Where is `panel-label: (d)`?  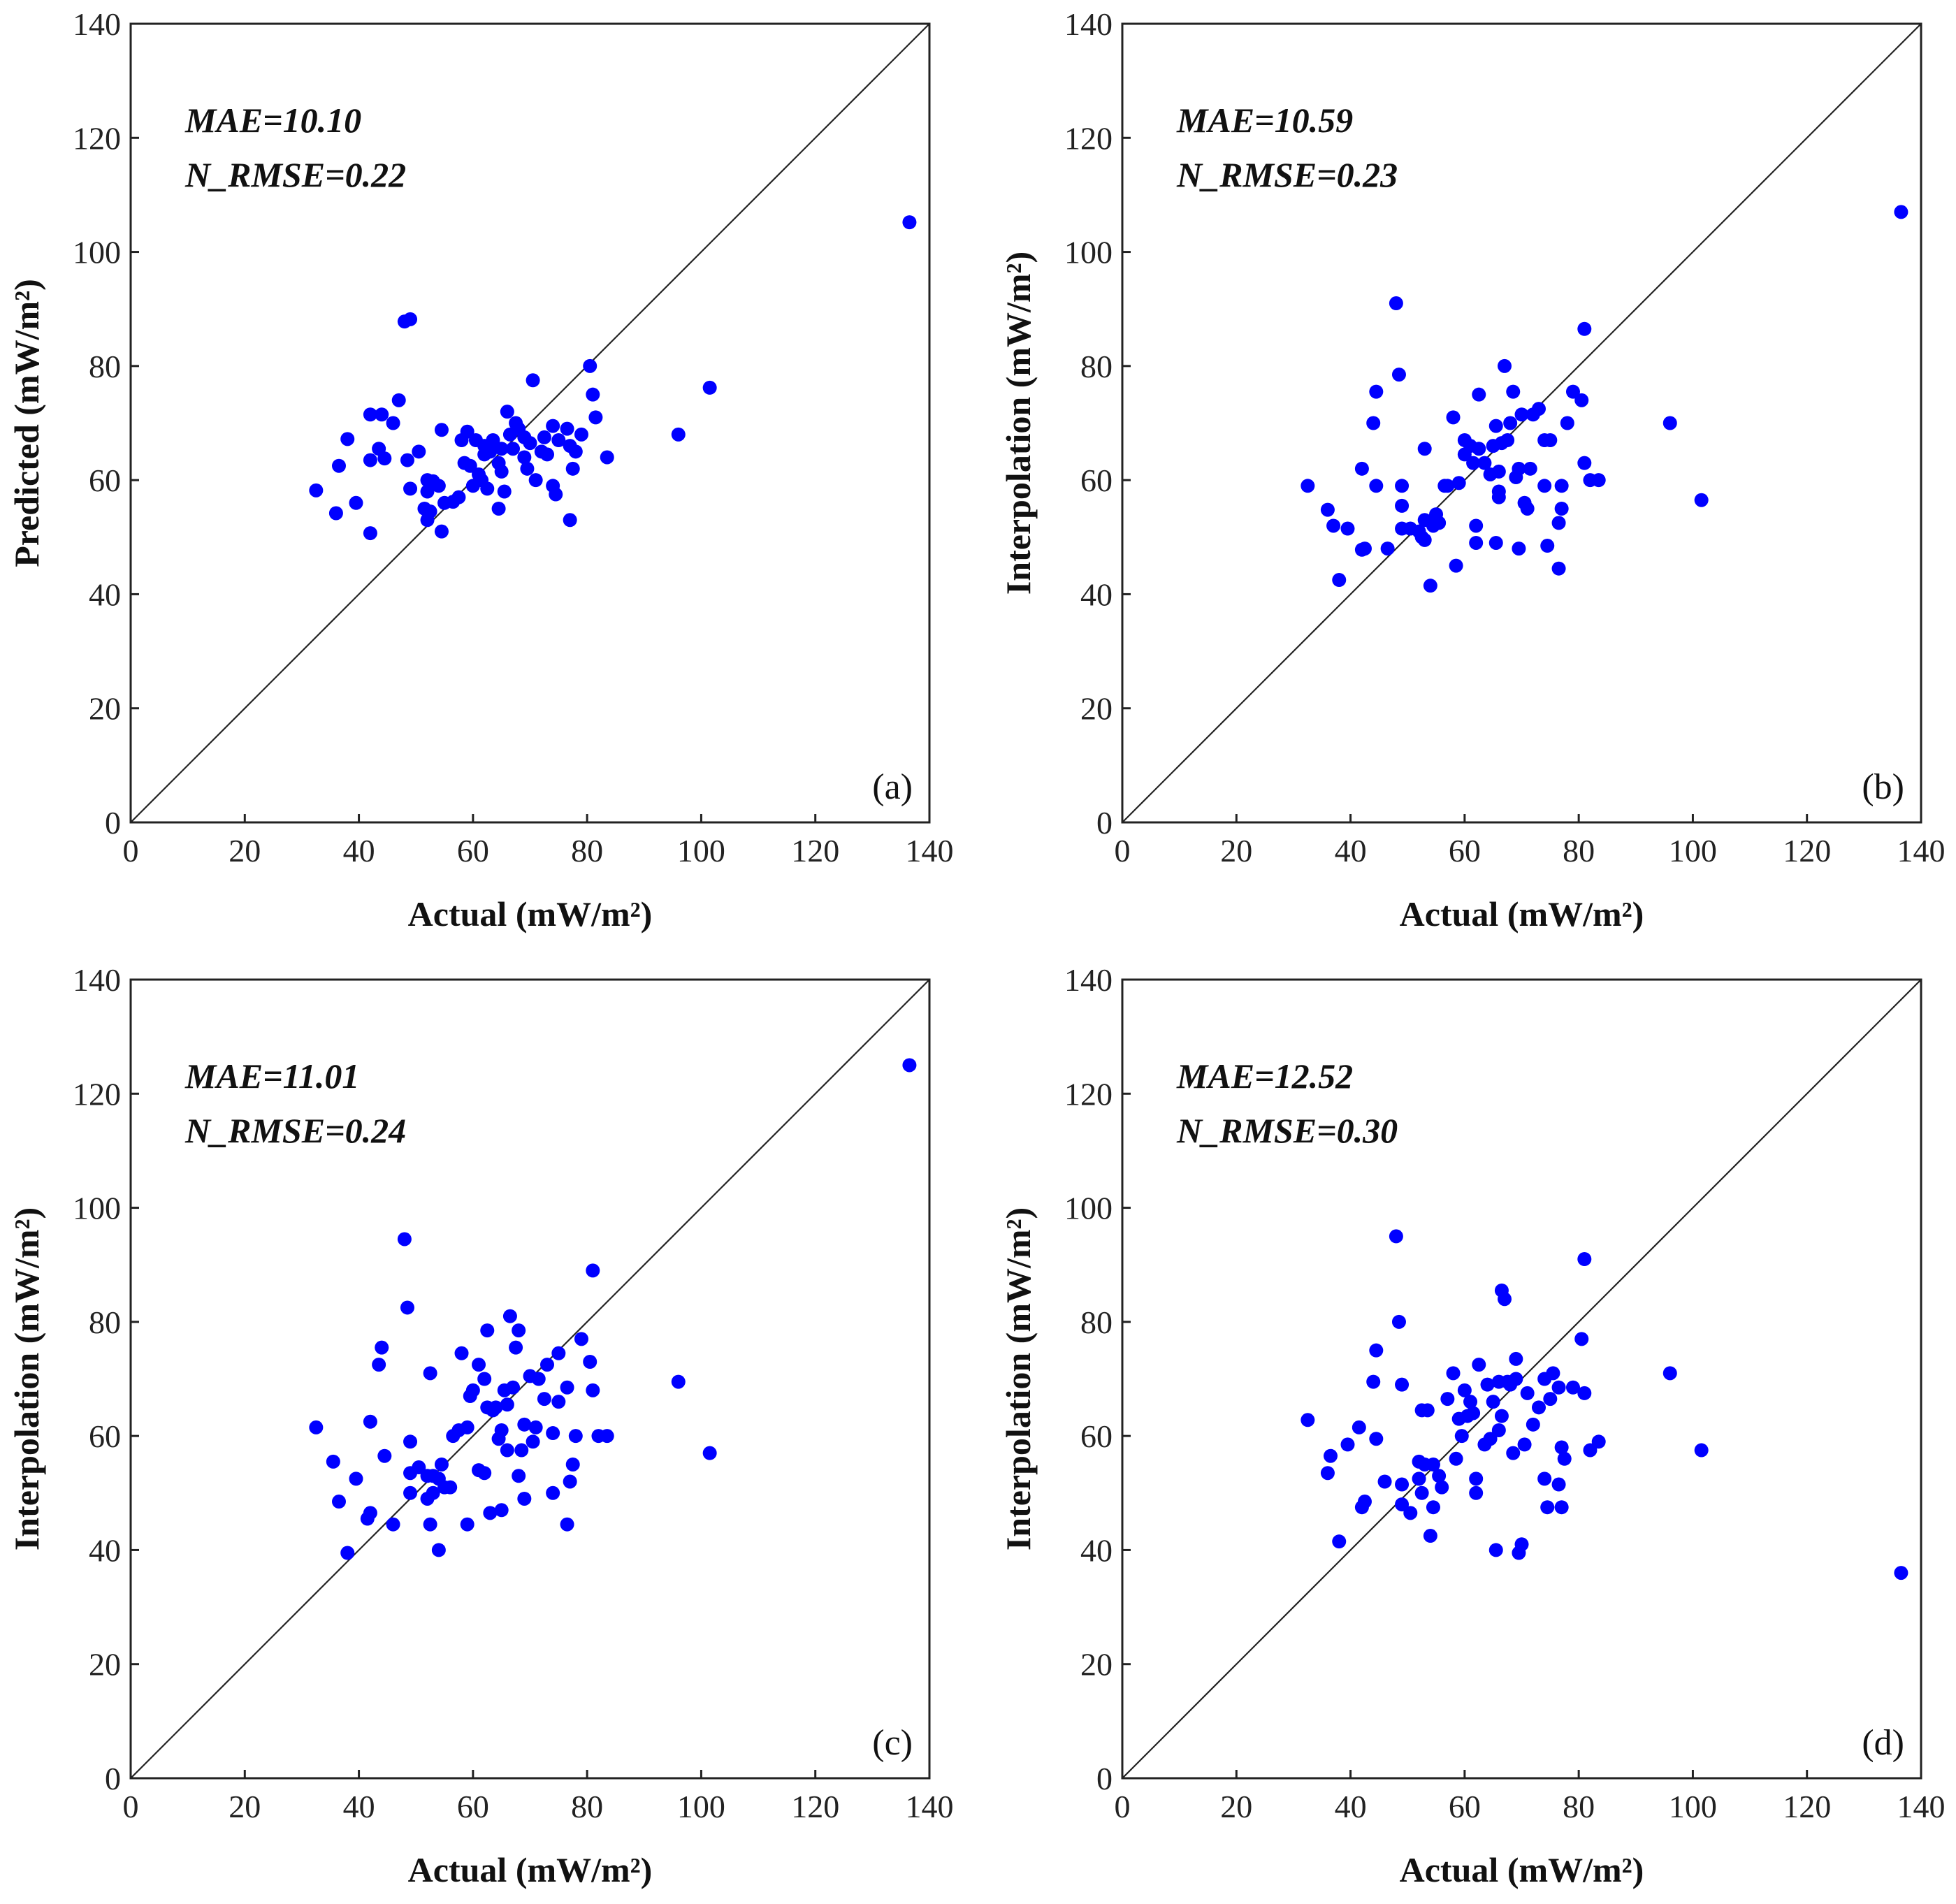 panel-label: (d) is located at coordinates (1883, 1743).